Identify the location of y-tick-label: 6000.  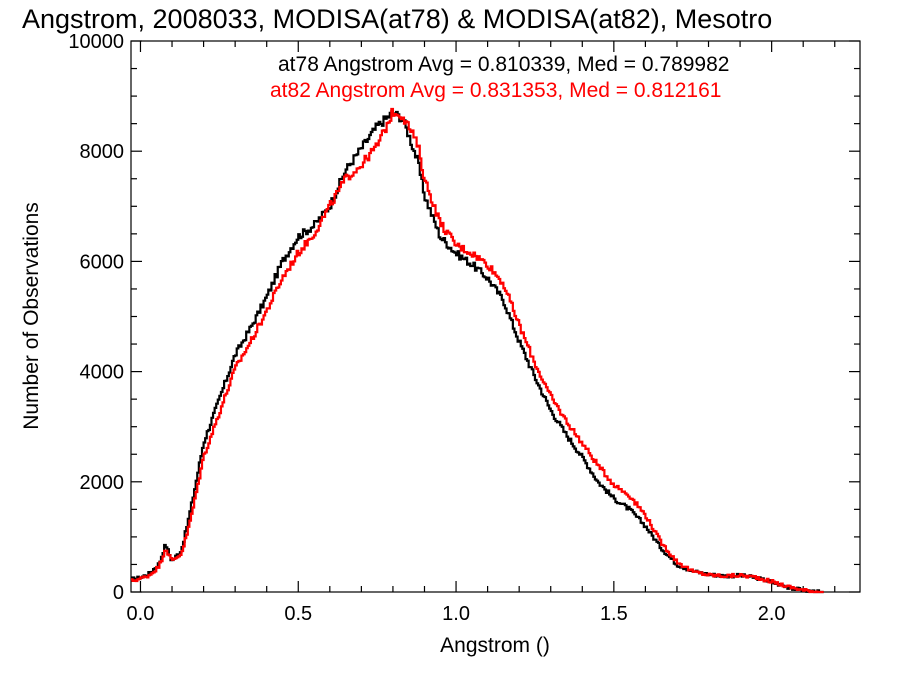
(102, 262).